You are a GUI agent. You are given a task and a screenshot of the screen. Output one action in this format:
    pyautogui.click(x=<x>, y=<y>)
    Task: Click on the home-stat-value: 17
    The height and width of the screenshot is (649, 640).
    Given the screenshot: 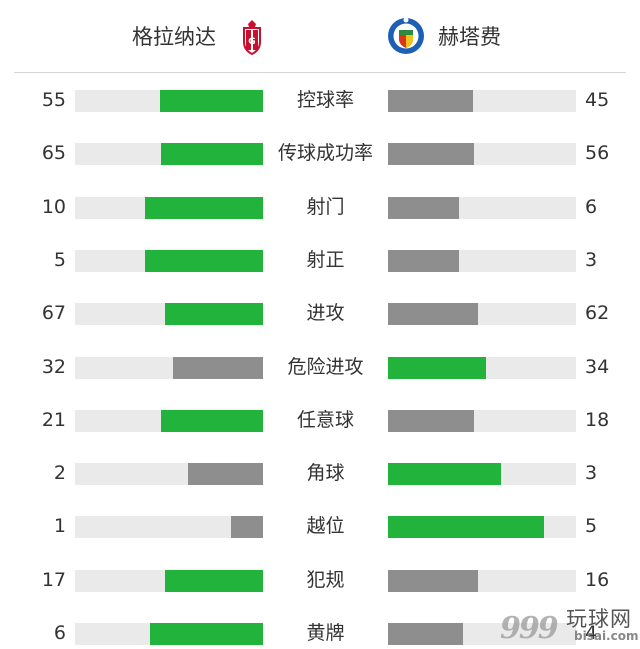 What is the action you would take?
    pyautogui.click(x=53, y=580)
    